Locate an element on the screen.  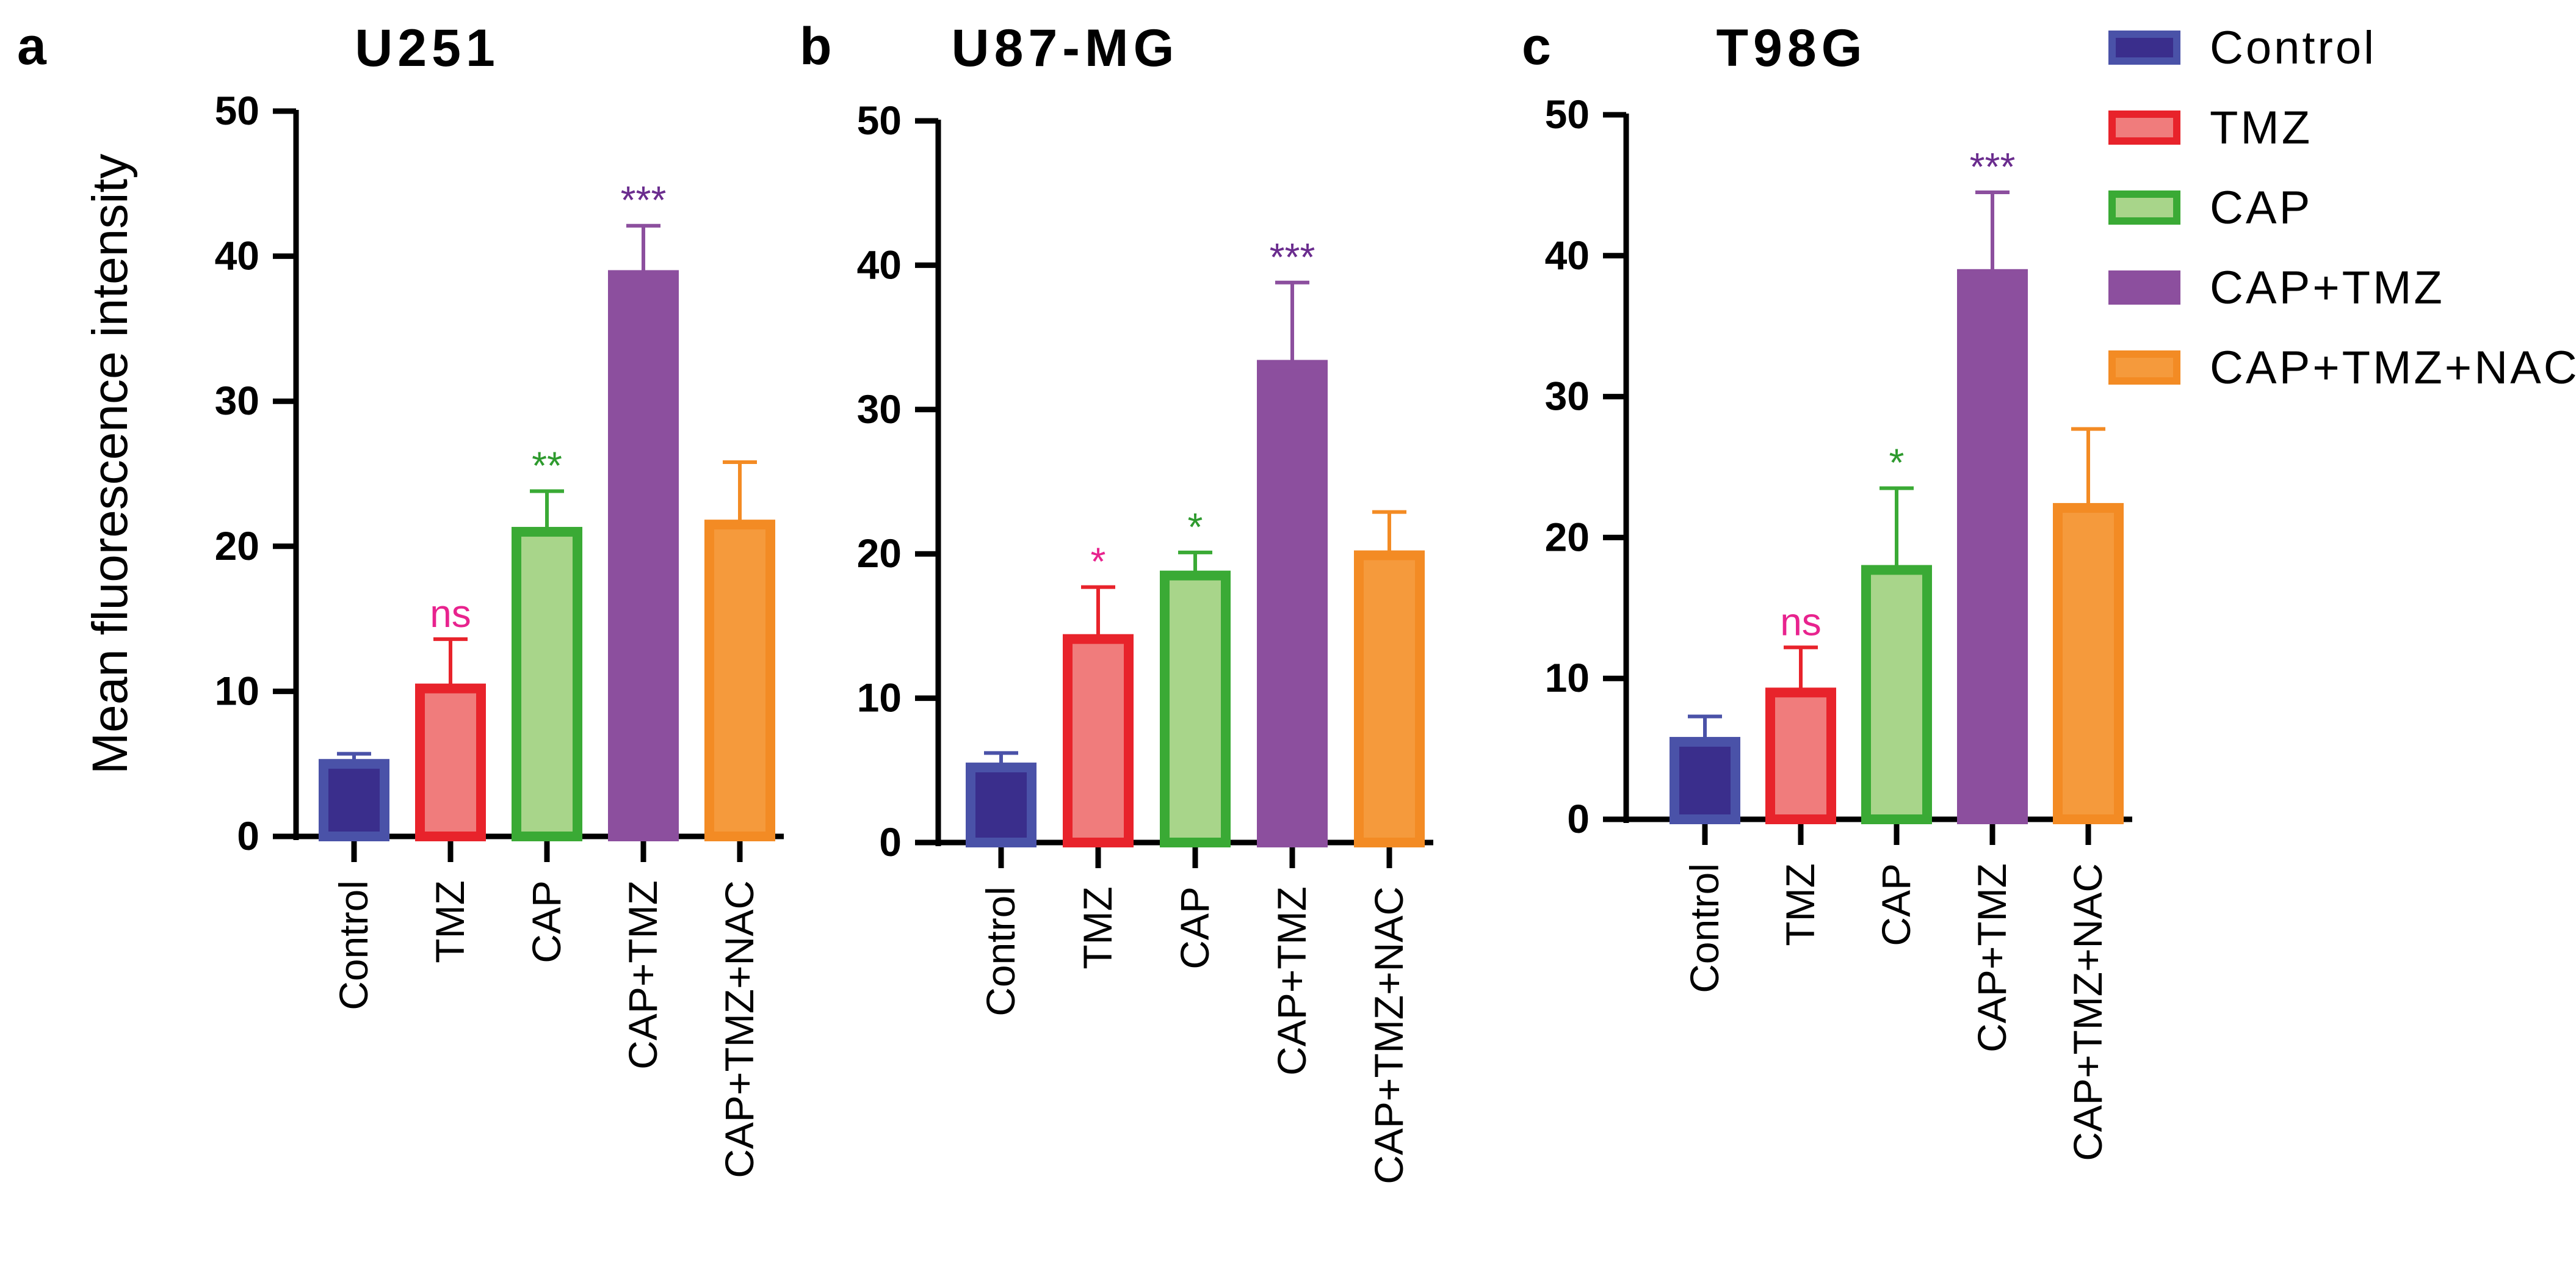
panel-title: U251 is located at coordinates (427, 48).